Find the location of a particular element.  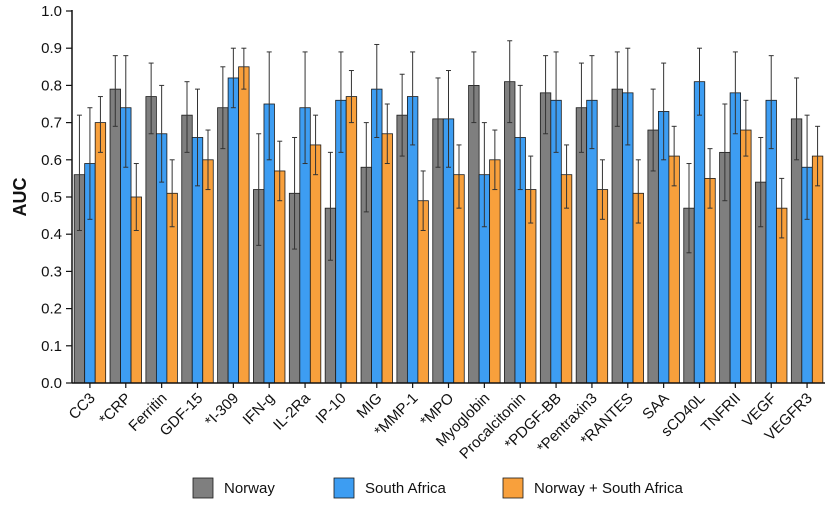

y-tick-label: 0.9 is located at coordinates (51, 48).